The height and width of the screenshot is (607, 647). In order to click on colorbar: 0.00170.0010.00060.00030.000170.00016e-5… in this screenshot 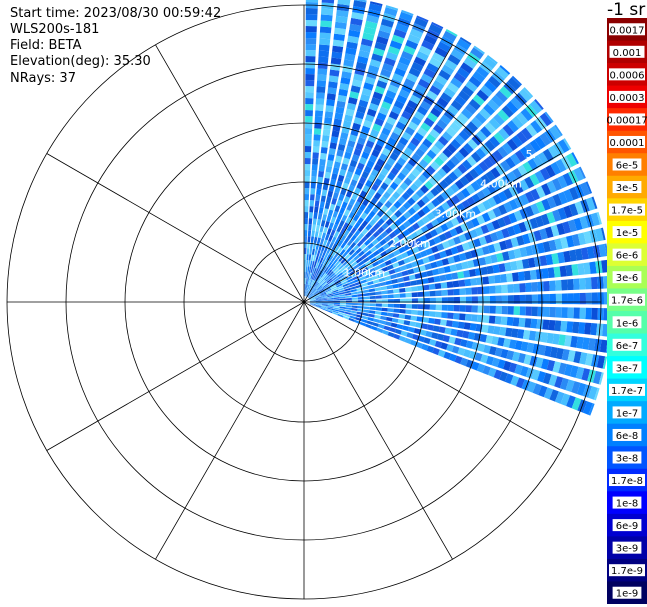, I will do `click(627, 311)`.